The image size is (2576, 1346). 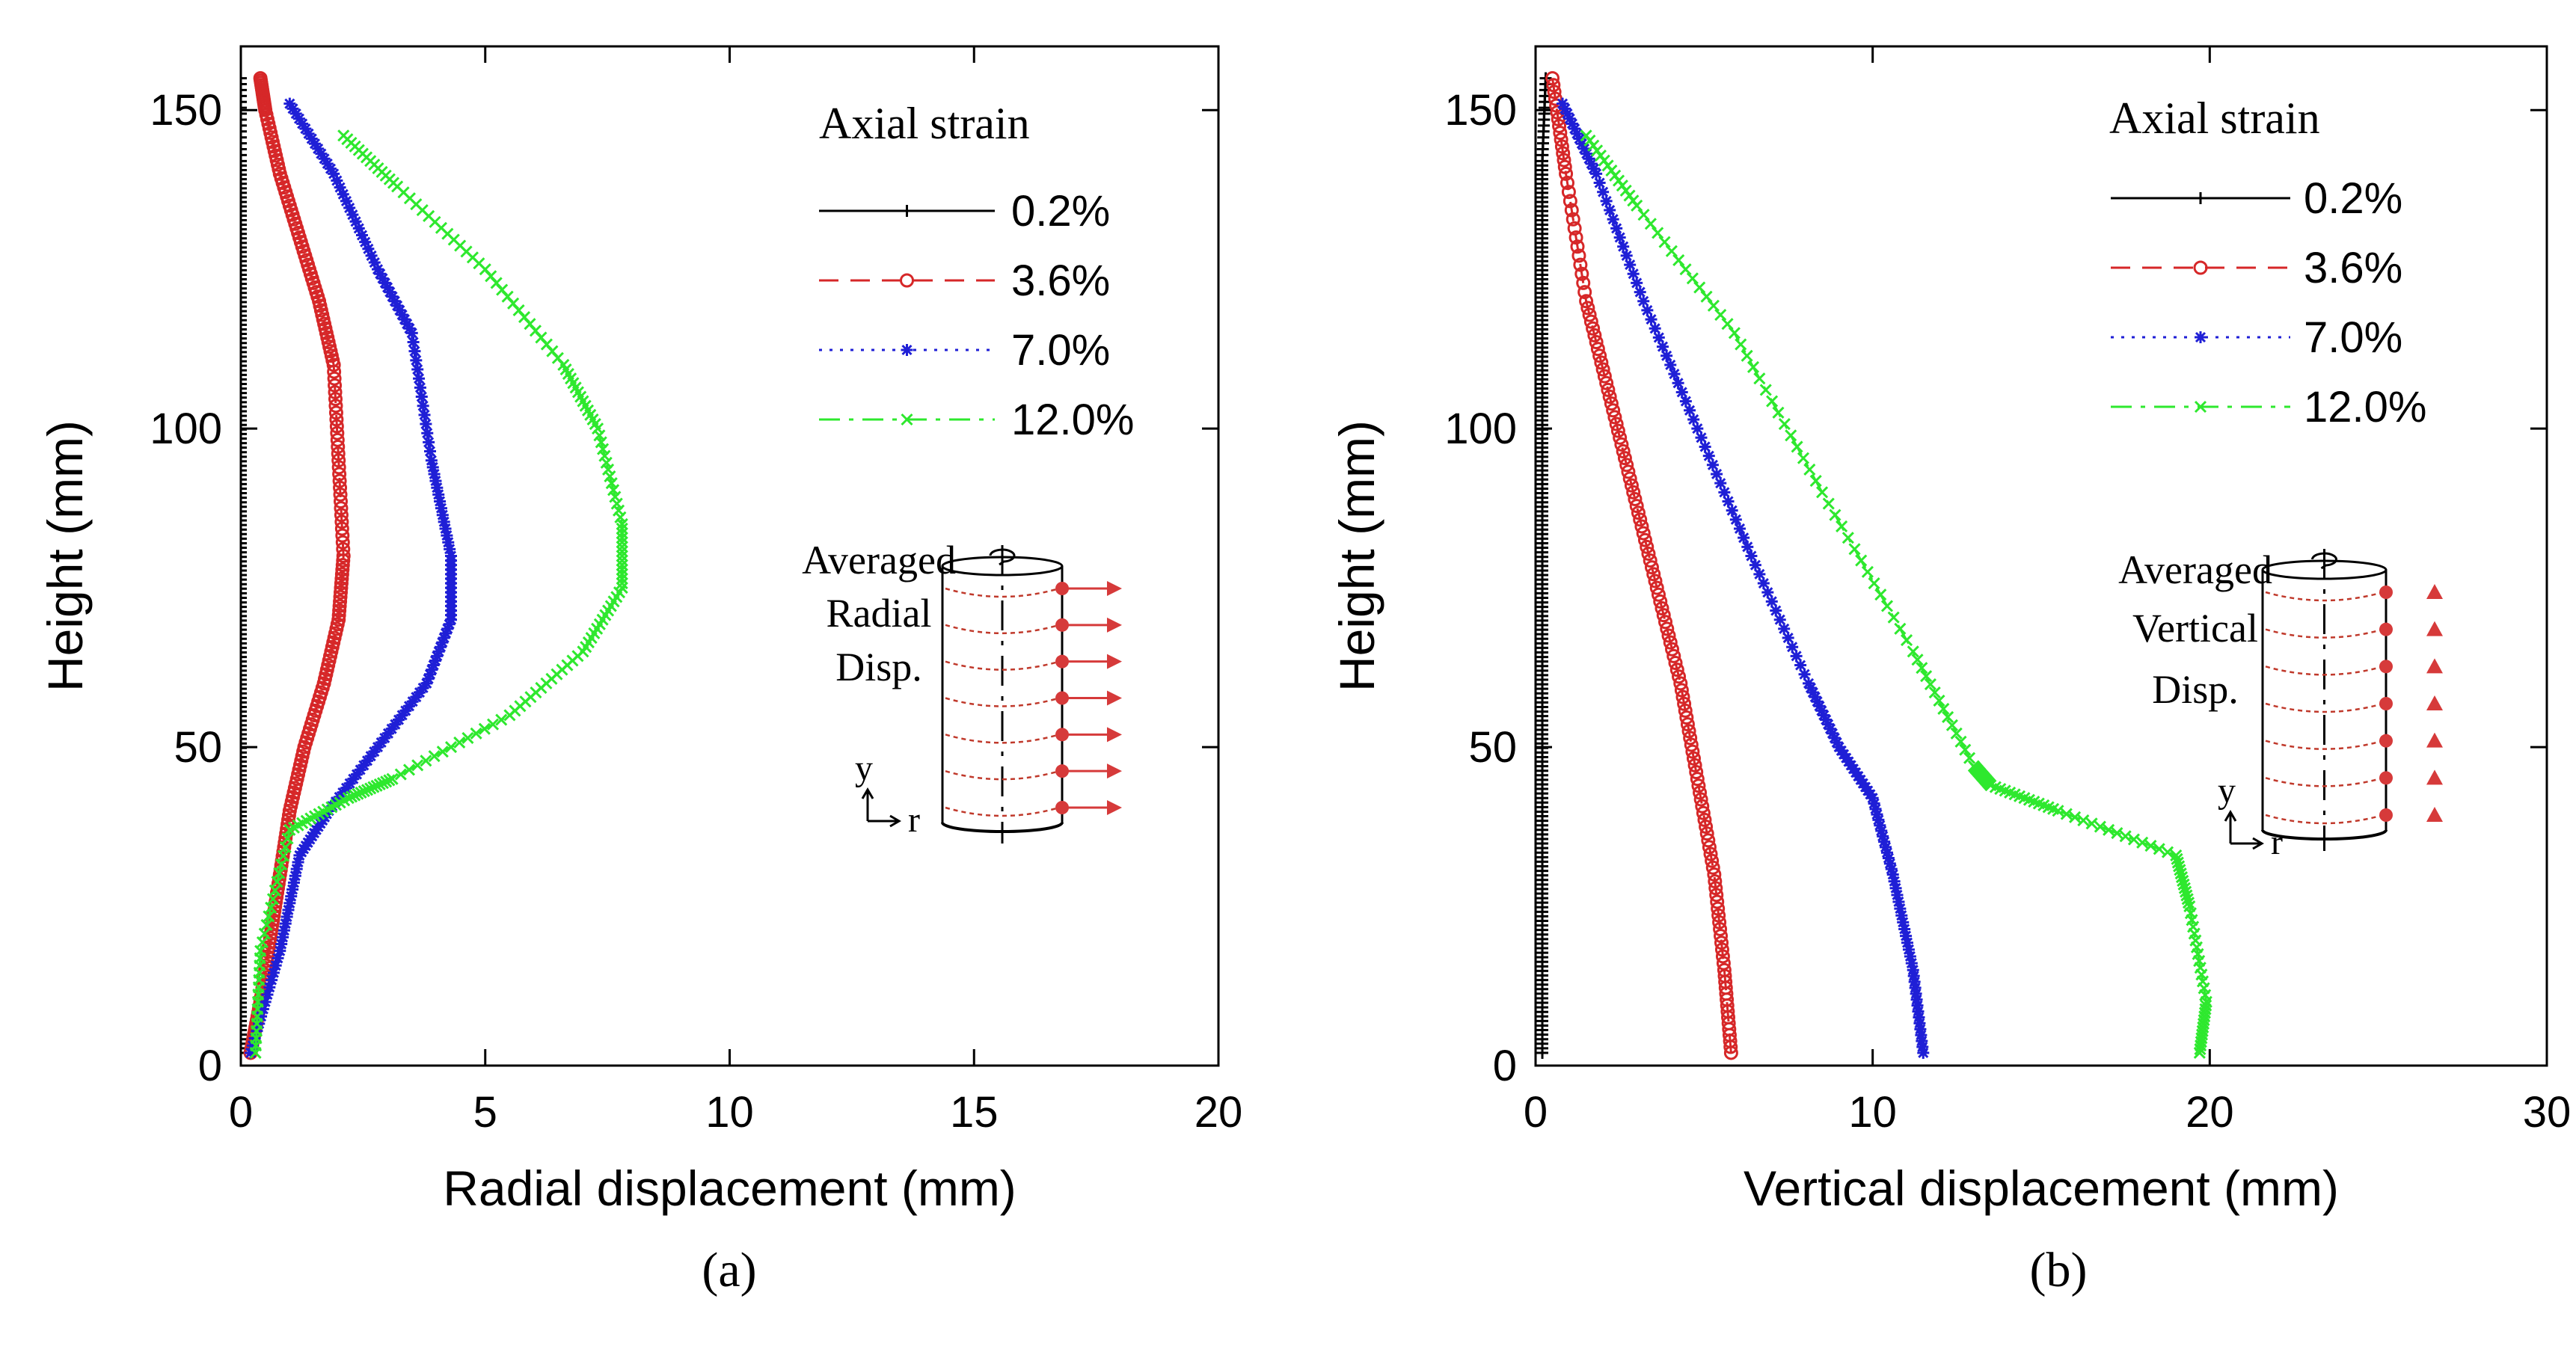 I want to click on x-tick-label: 0, so click(x=1536, y=1112).